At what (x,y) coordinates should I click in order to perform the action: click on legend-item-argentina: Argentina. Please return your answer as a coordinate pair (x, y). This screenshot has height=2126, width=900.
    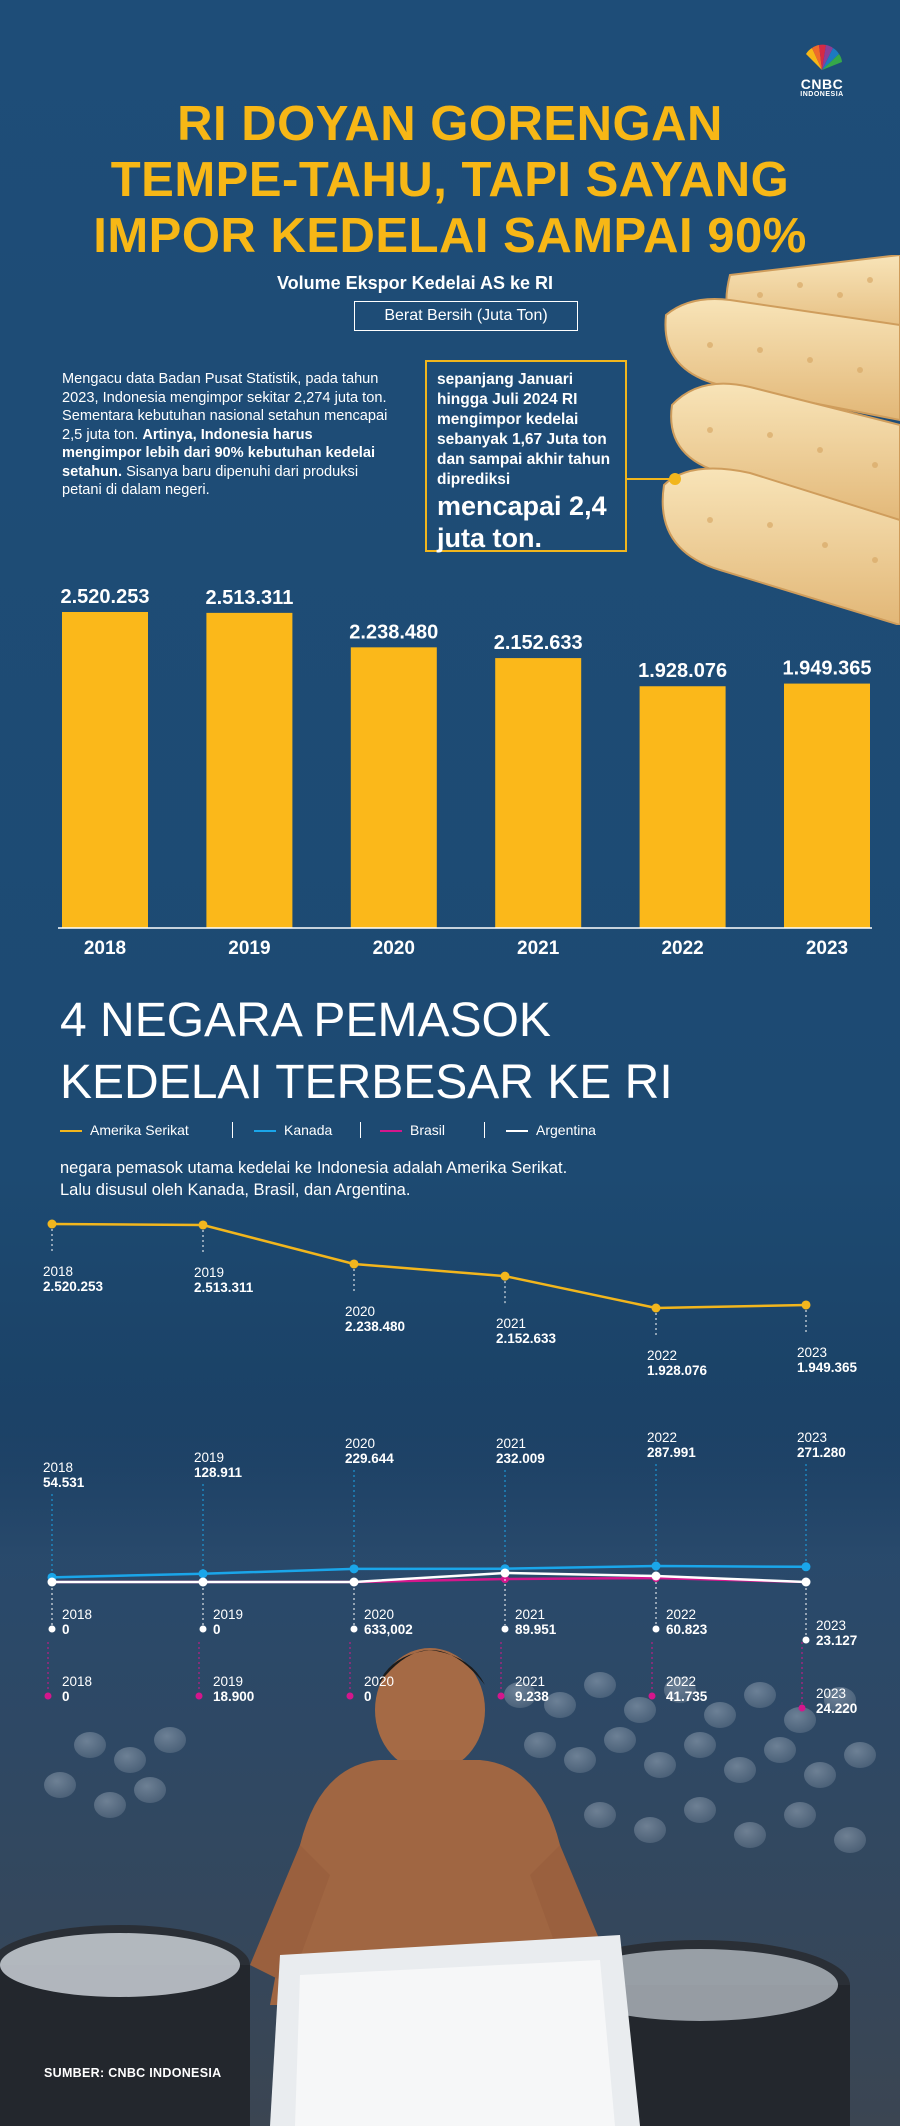
    Looking at the image, I should click on (551, 1130).